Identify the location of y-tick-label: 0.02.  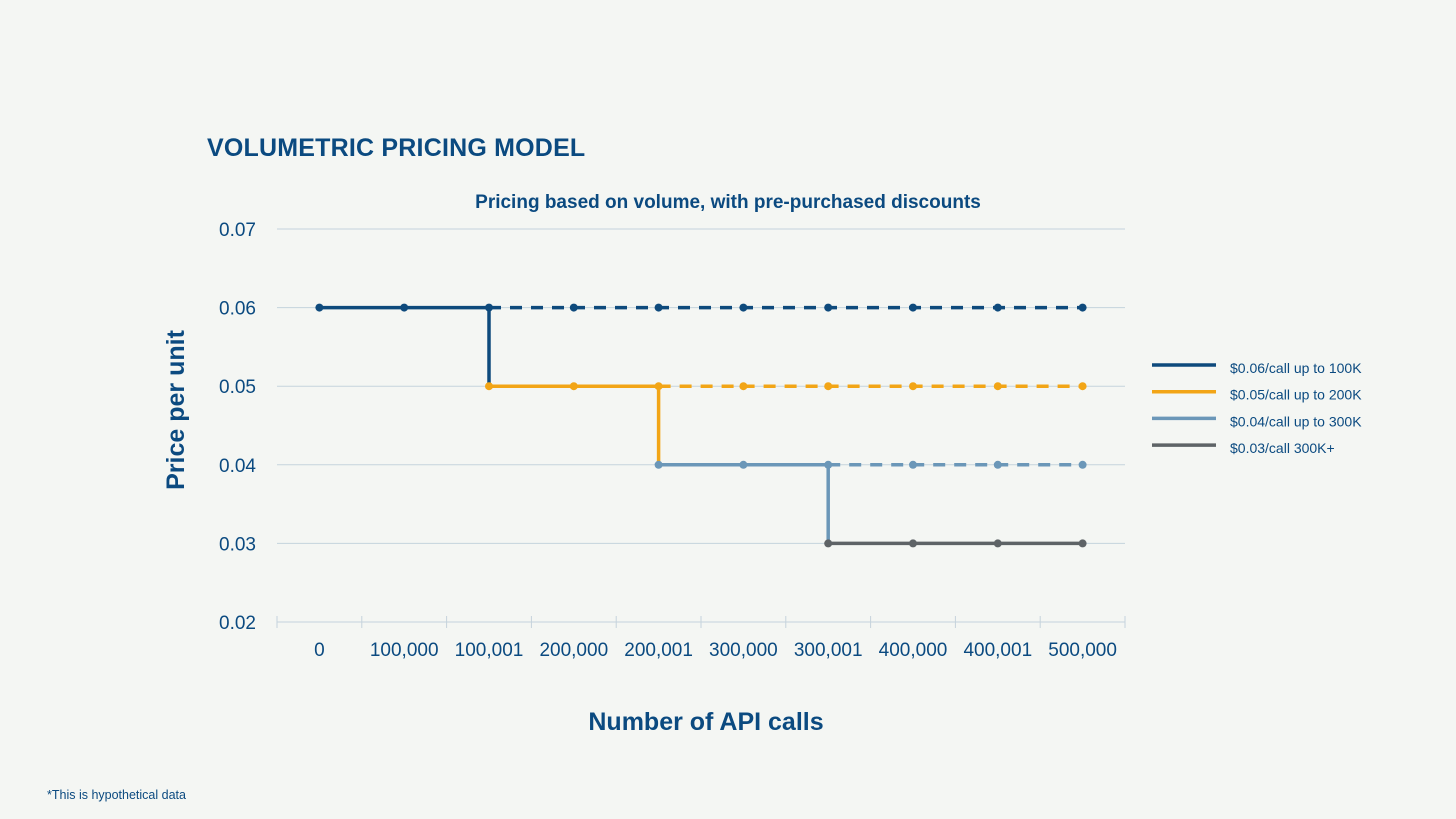
(237, 623).